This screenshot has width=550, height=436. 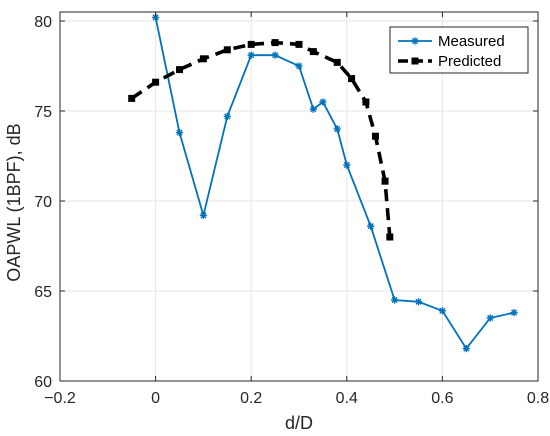 I want to click on y-tick-label: 80, so click(x=43, y=22).